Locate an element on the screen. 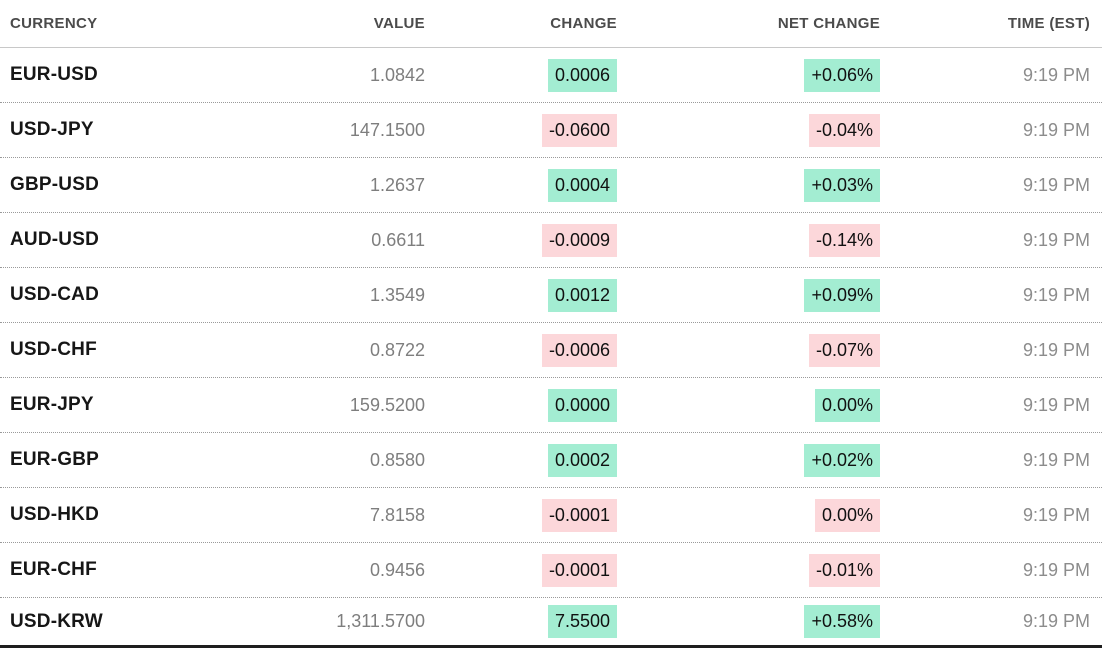  table-row: EUR-USD 1.0842 0.0006 +0.06% 9:19 PM is located at coordinates (551, 75).